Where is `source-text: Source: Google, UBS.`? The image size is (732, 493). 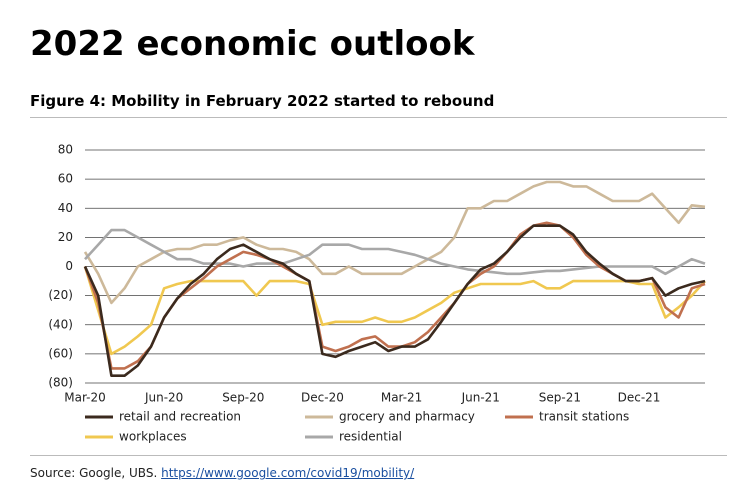 source-text: Source: Google, UBS. is located at coordinates (94, 473).